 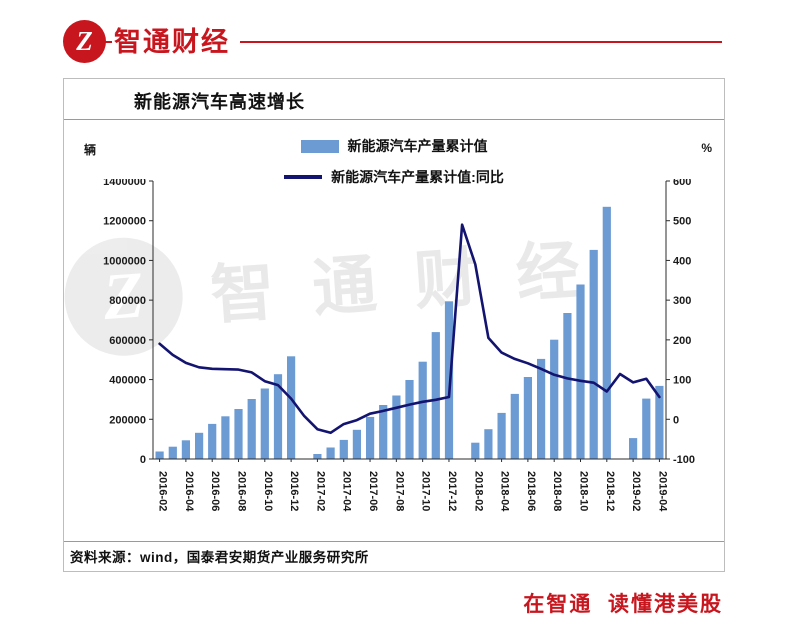 I want to click on svg-text: 400000, so click(x=127, y=381).